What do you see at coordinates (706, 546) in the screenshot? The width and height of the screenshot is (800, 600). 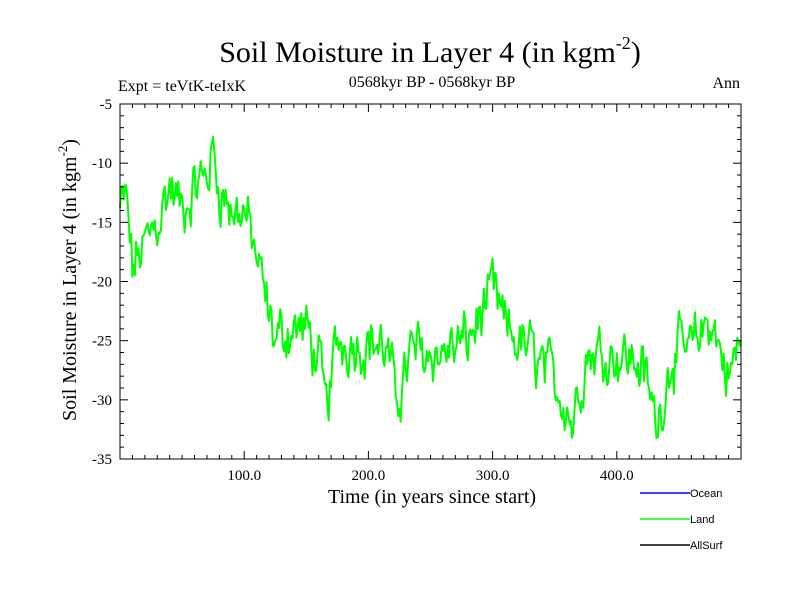 I see `legend-label-allsurf: AllSurf` at bounding box center [706, 546].